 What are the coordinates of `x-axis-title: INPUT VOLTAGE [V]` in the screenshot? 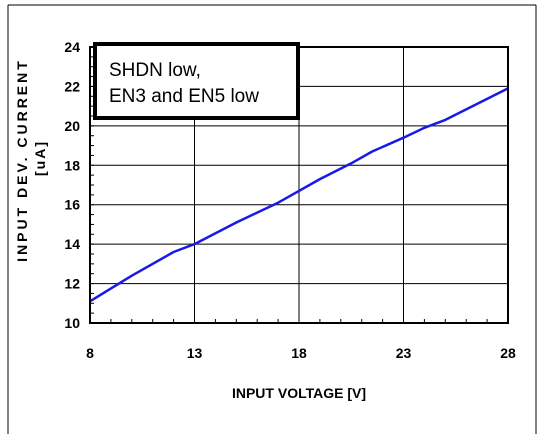 It's located at (299, 393).